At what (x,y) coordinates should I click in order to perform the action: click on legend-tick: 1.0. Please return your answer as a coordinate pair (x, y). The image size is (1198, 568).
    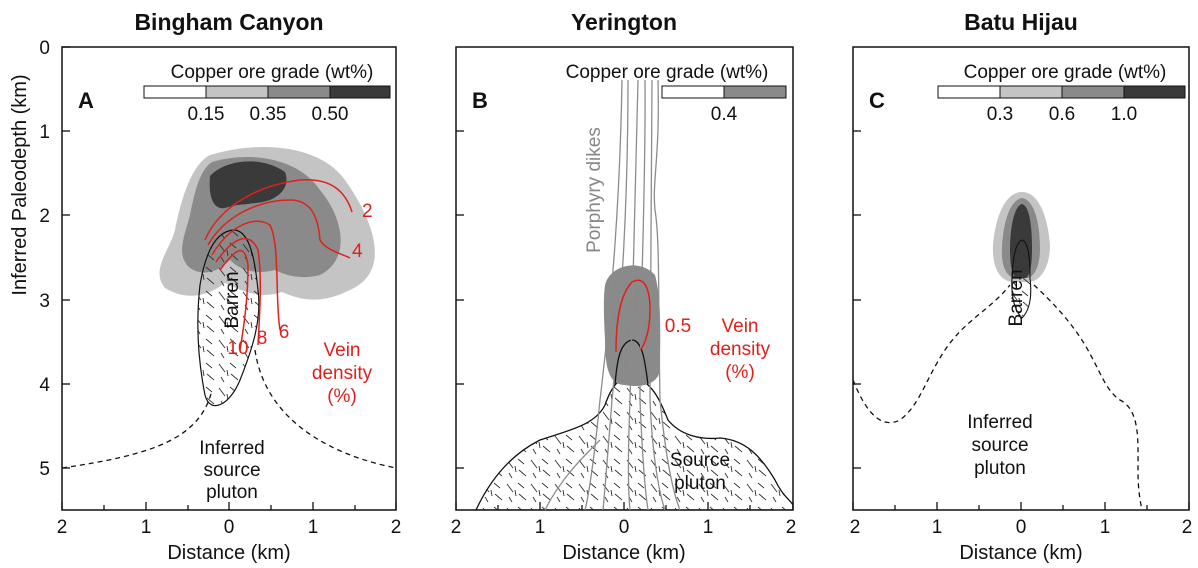
    Looking at the image, I should click on (1124, 114).